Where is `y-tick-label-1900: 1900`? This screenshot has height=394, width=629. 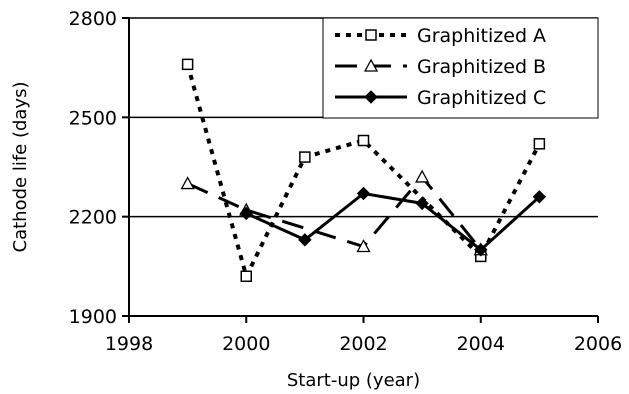 y-tick-label-1900: 1900 is located at coordinates (93, 317).